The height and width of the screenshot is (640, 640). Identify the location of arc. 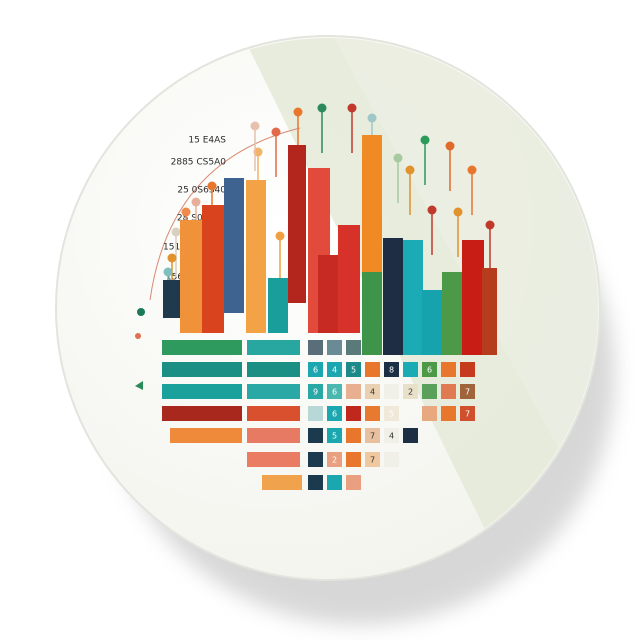
(225, 214).